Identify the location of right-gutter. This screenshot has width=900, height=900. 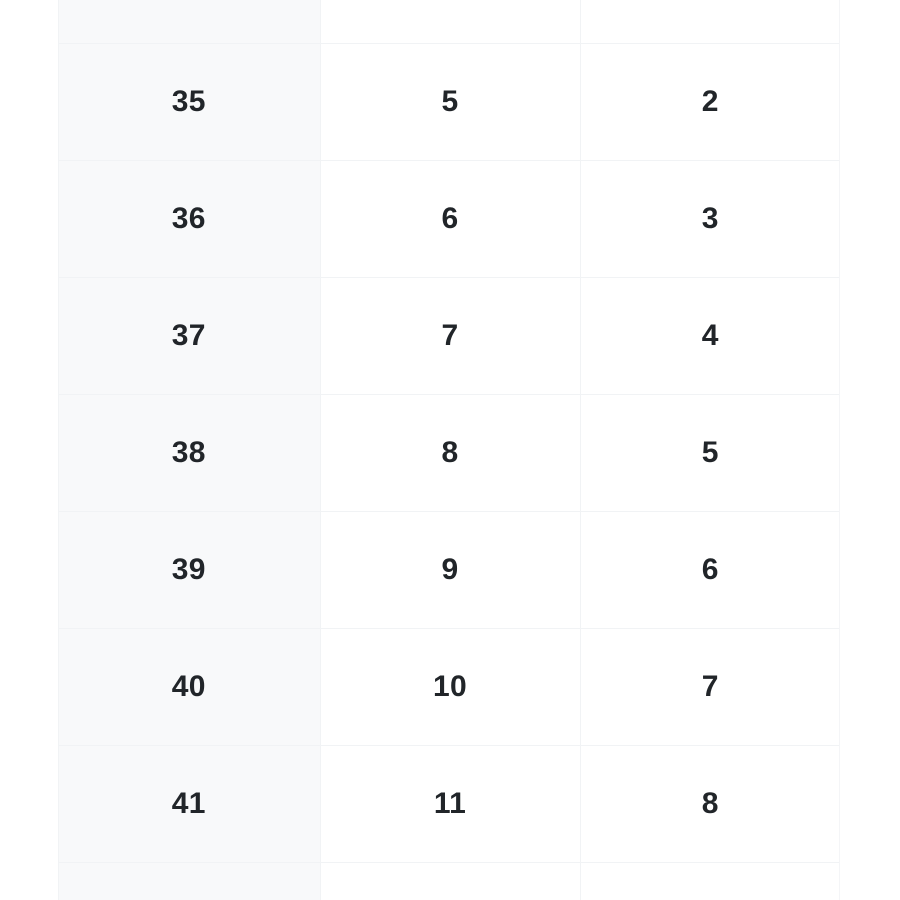
(870, 450).